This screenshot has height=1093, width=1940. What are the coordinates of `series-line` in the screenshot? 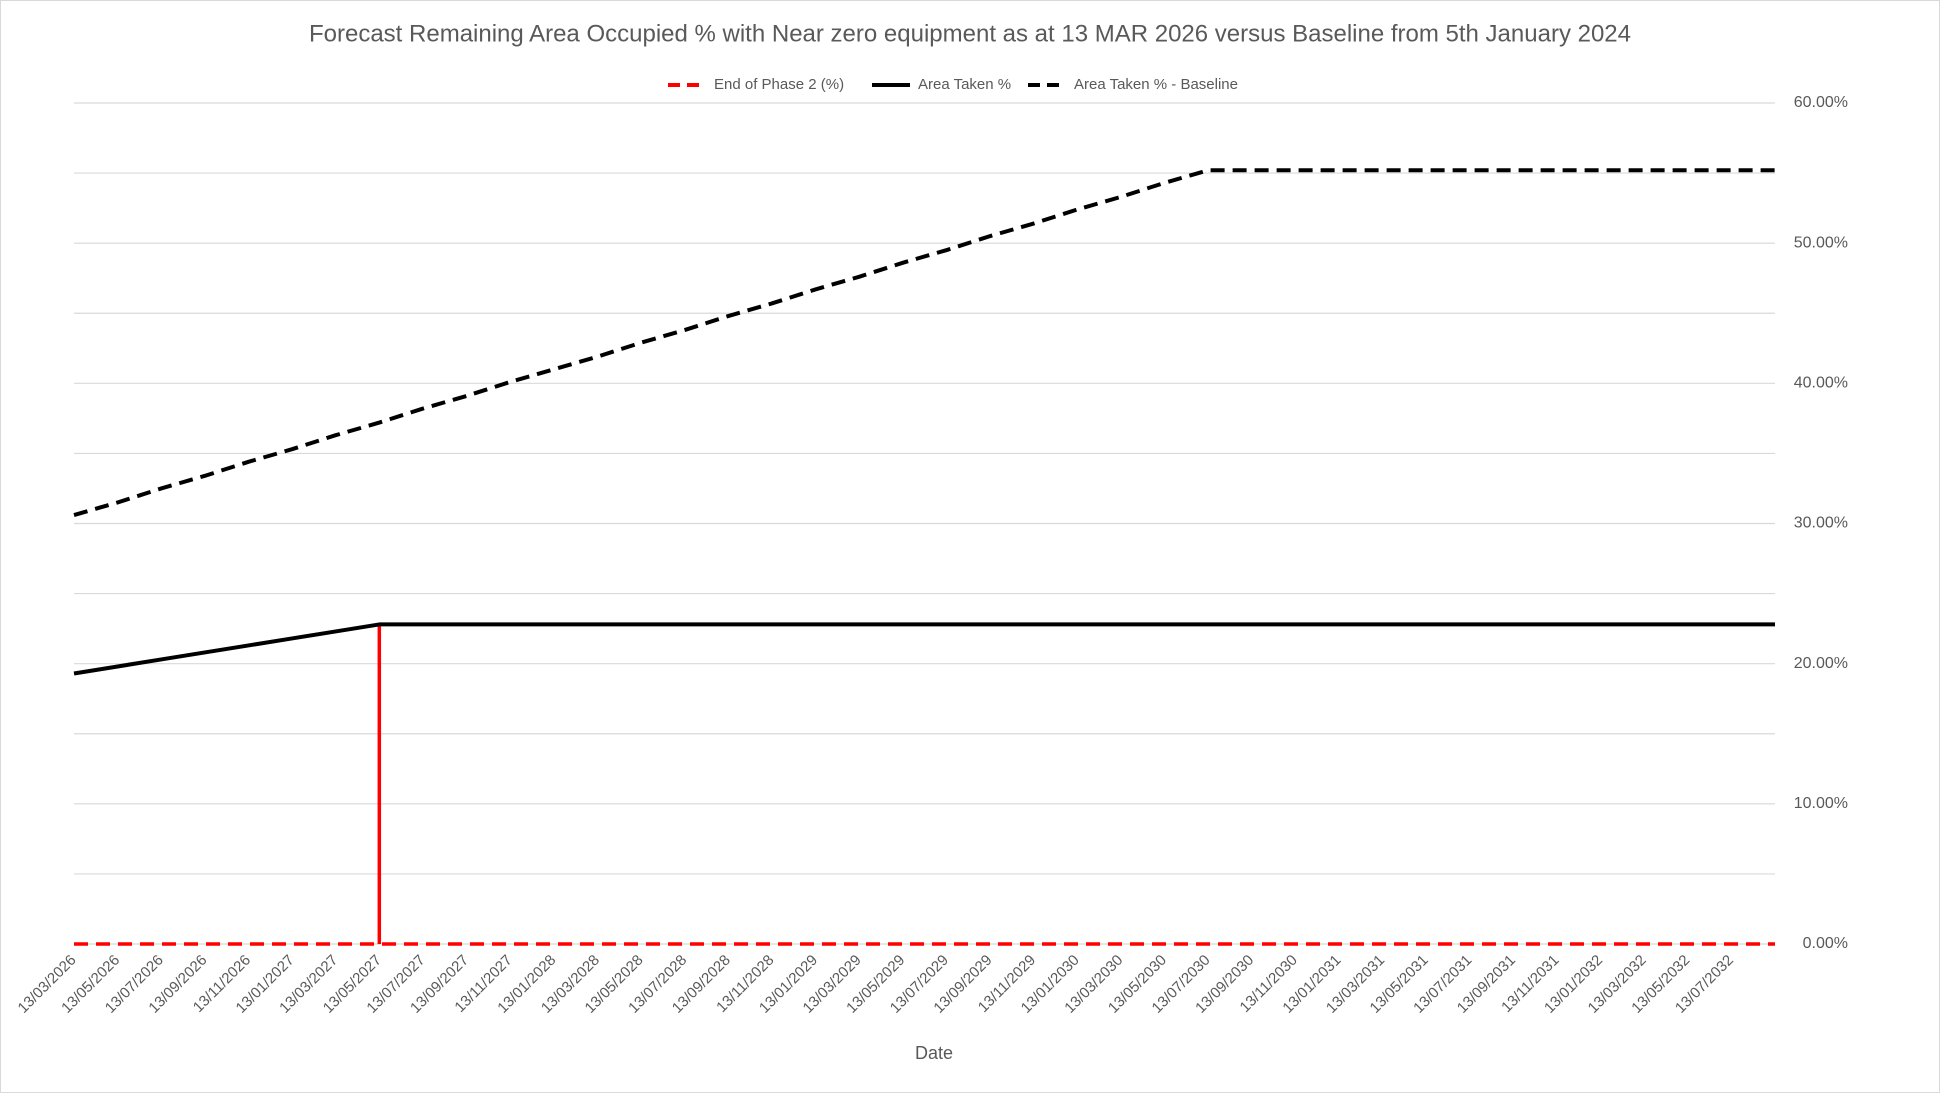 It's located at (924, 649).